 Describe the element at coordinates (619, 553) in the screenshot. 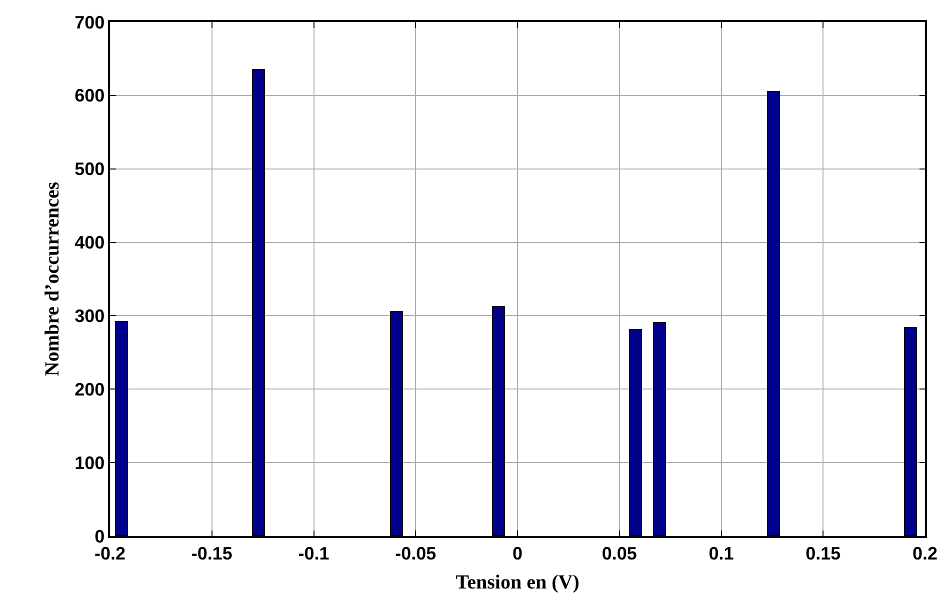

I see `x-tick-label: 0.05` at that location.